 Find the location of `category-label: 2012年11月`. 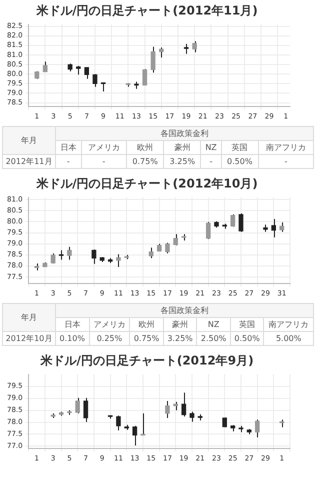

category-label: 2012年11月 is located at coordinates (29, 161).